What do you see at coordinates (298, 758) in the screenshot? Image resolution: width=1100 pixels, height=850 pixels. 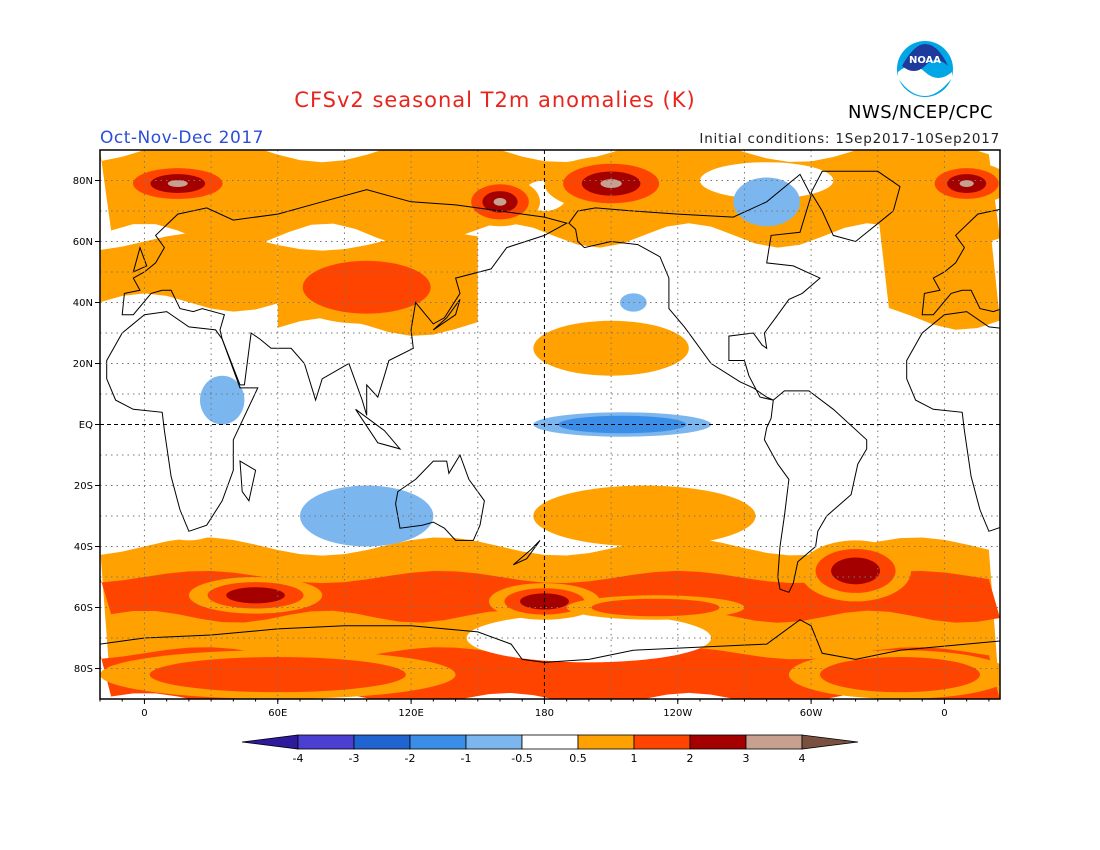 I see `colorbar-label: -4` at bounding box center [298, 758].